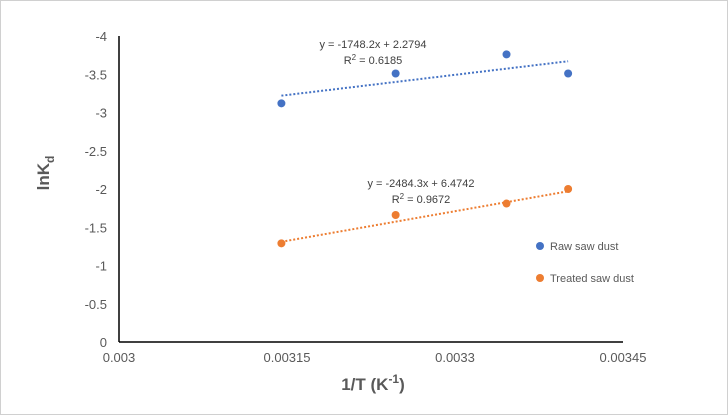 The width and height of the screenshot is (728, 416). What do you see at coordinates (103, 342) in the screenshot?
I see `y-tick-label: 0` at bounding box center [103, 342].